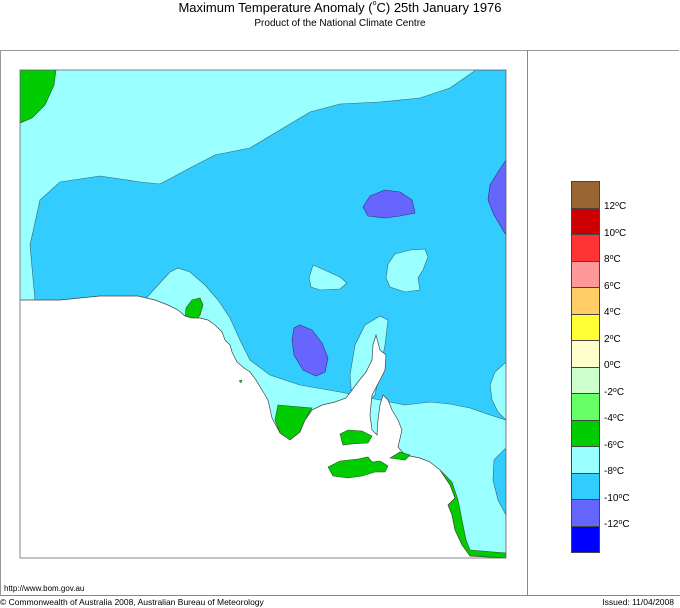 Image resolution: width=680 pixels, height=608 pixels. What do you see at coordinates (585, 432) in the screenshot?
I see `legend-box-m6-m4` at bounding box center [585, 432].